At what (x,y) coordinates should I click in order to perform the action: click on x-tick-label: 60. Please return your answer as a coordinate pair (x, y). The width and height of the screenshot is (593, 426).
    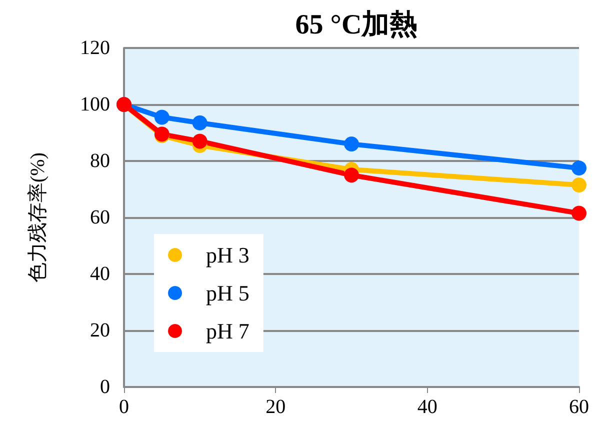
    Looking at the image, I should click on (579, 407).